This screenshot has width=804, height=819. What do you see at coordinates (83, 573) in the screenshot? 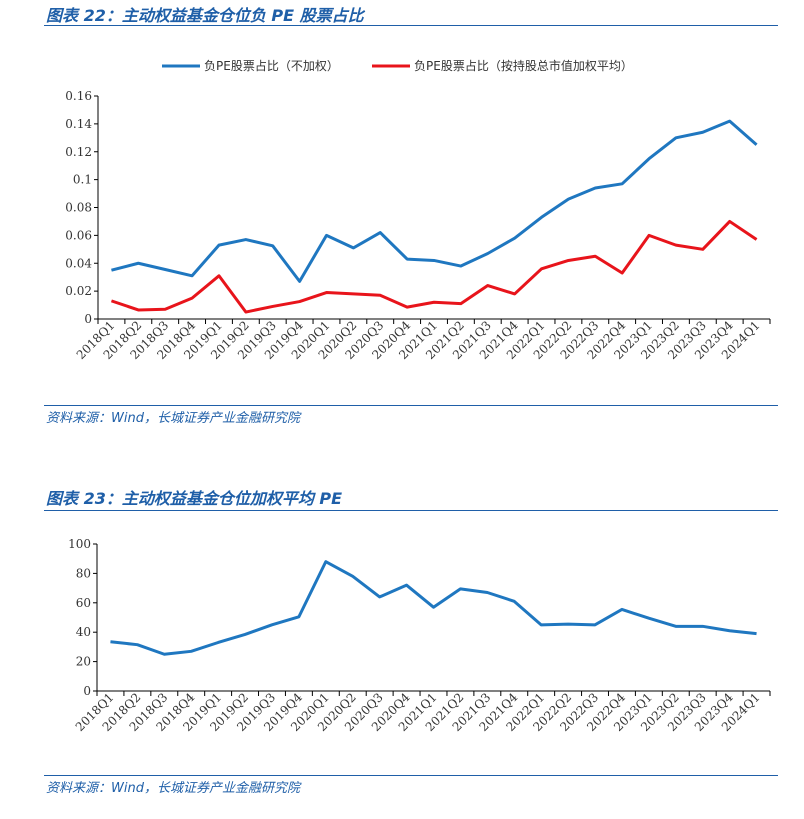
I see `y-tick-label: 80` at bounding box center [83, 573].